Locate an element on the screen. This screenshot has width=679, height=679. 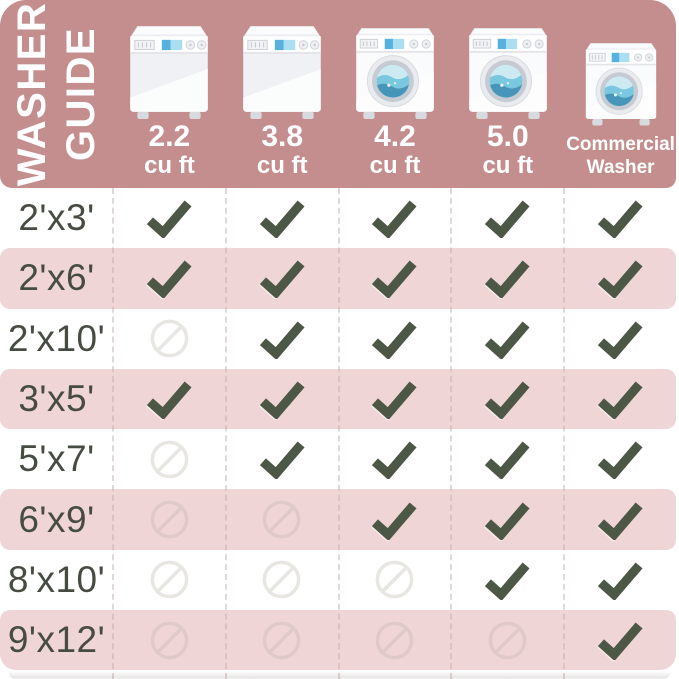
rug-size-label: 2'x3' is located at coordinates (56, 218).